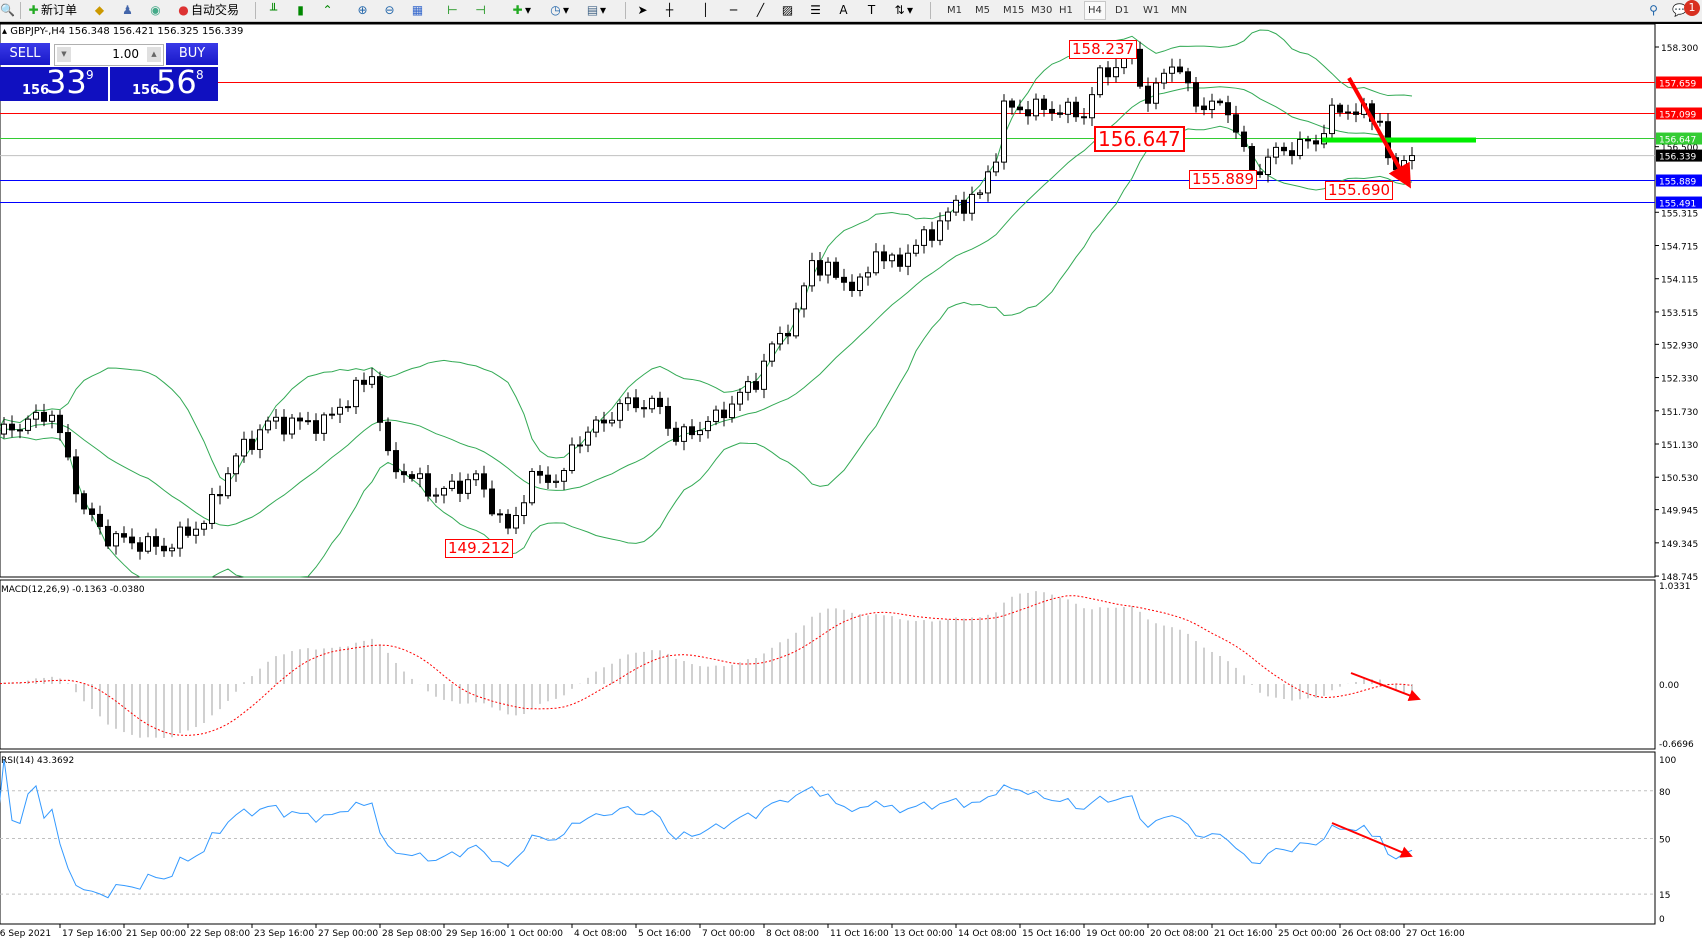 This screenshot has width=1702, height=940. Describe the element at coordinates (902, 10) in the screenshot. I see `arrows-tool: ⇅ ▾` at that location.